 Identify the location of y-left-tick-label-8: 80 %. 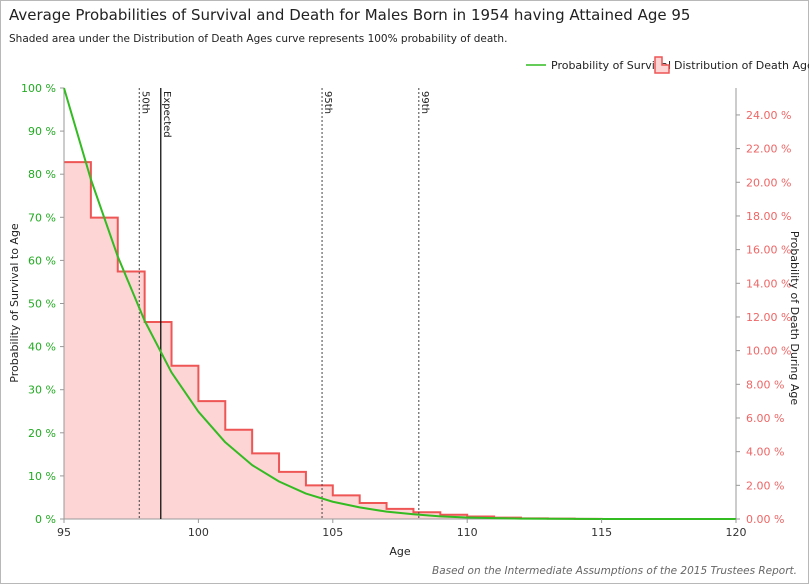
(42, 174).